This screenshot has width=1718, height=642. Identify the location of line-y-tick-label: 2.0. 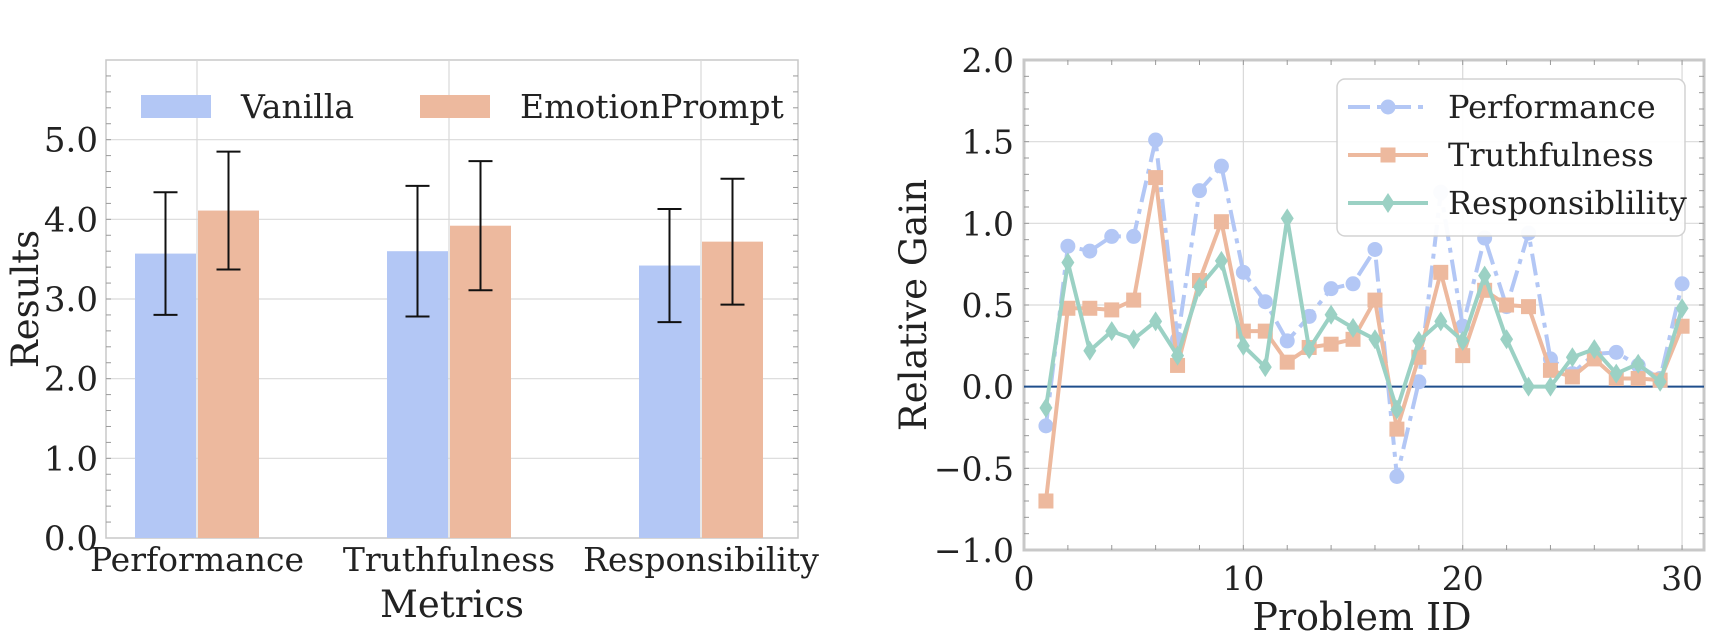
(988, 60).